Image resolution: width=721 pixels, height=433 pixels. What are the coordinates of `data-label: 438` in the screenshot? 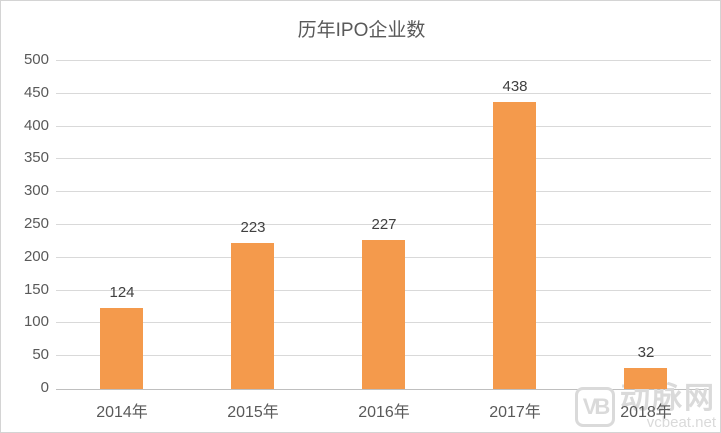 It's located at (515, 86).